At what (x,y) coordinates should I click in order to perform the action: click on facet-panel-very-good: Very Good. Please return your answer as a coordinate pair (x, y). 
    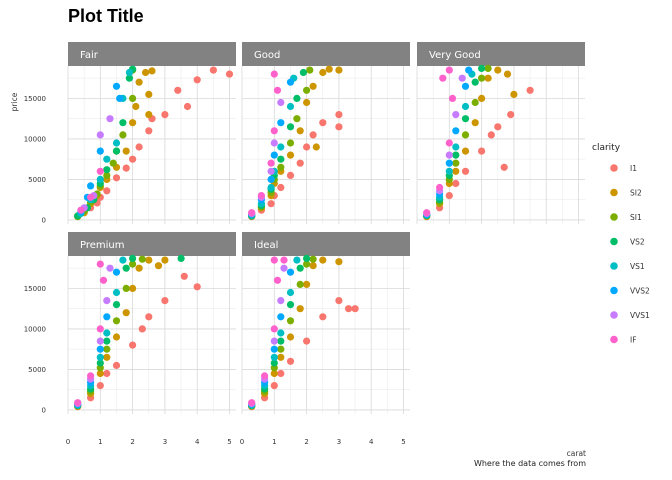
    Looking at the image, I should click on (500, 133).